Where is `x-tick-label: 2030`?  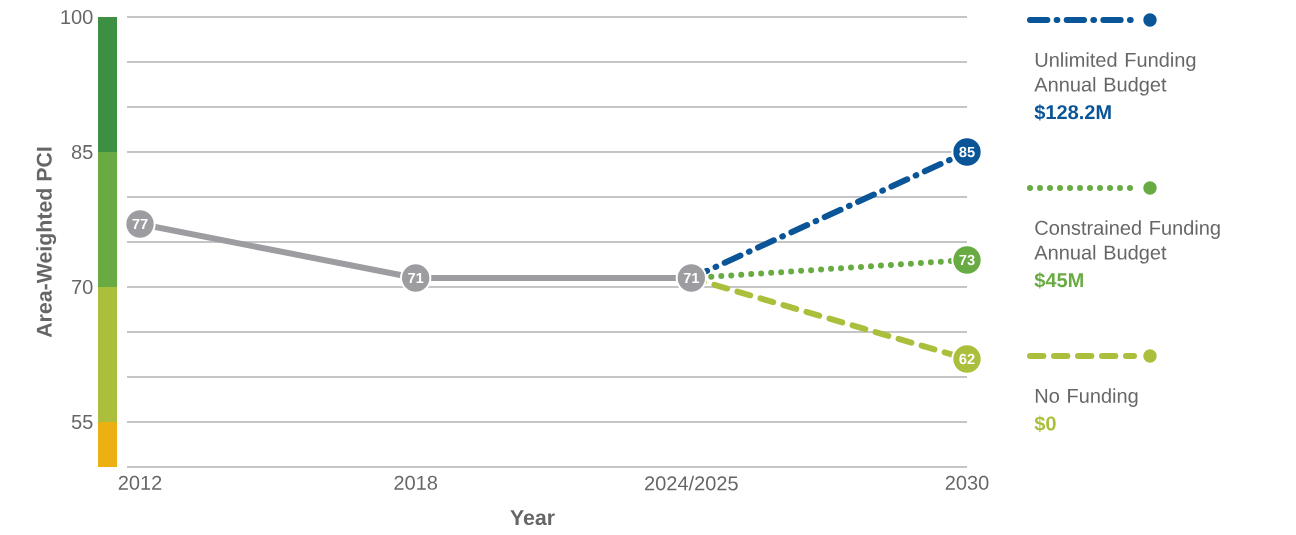 x-tick-label: 2030 is located at coordinates (967, 482).